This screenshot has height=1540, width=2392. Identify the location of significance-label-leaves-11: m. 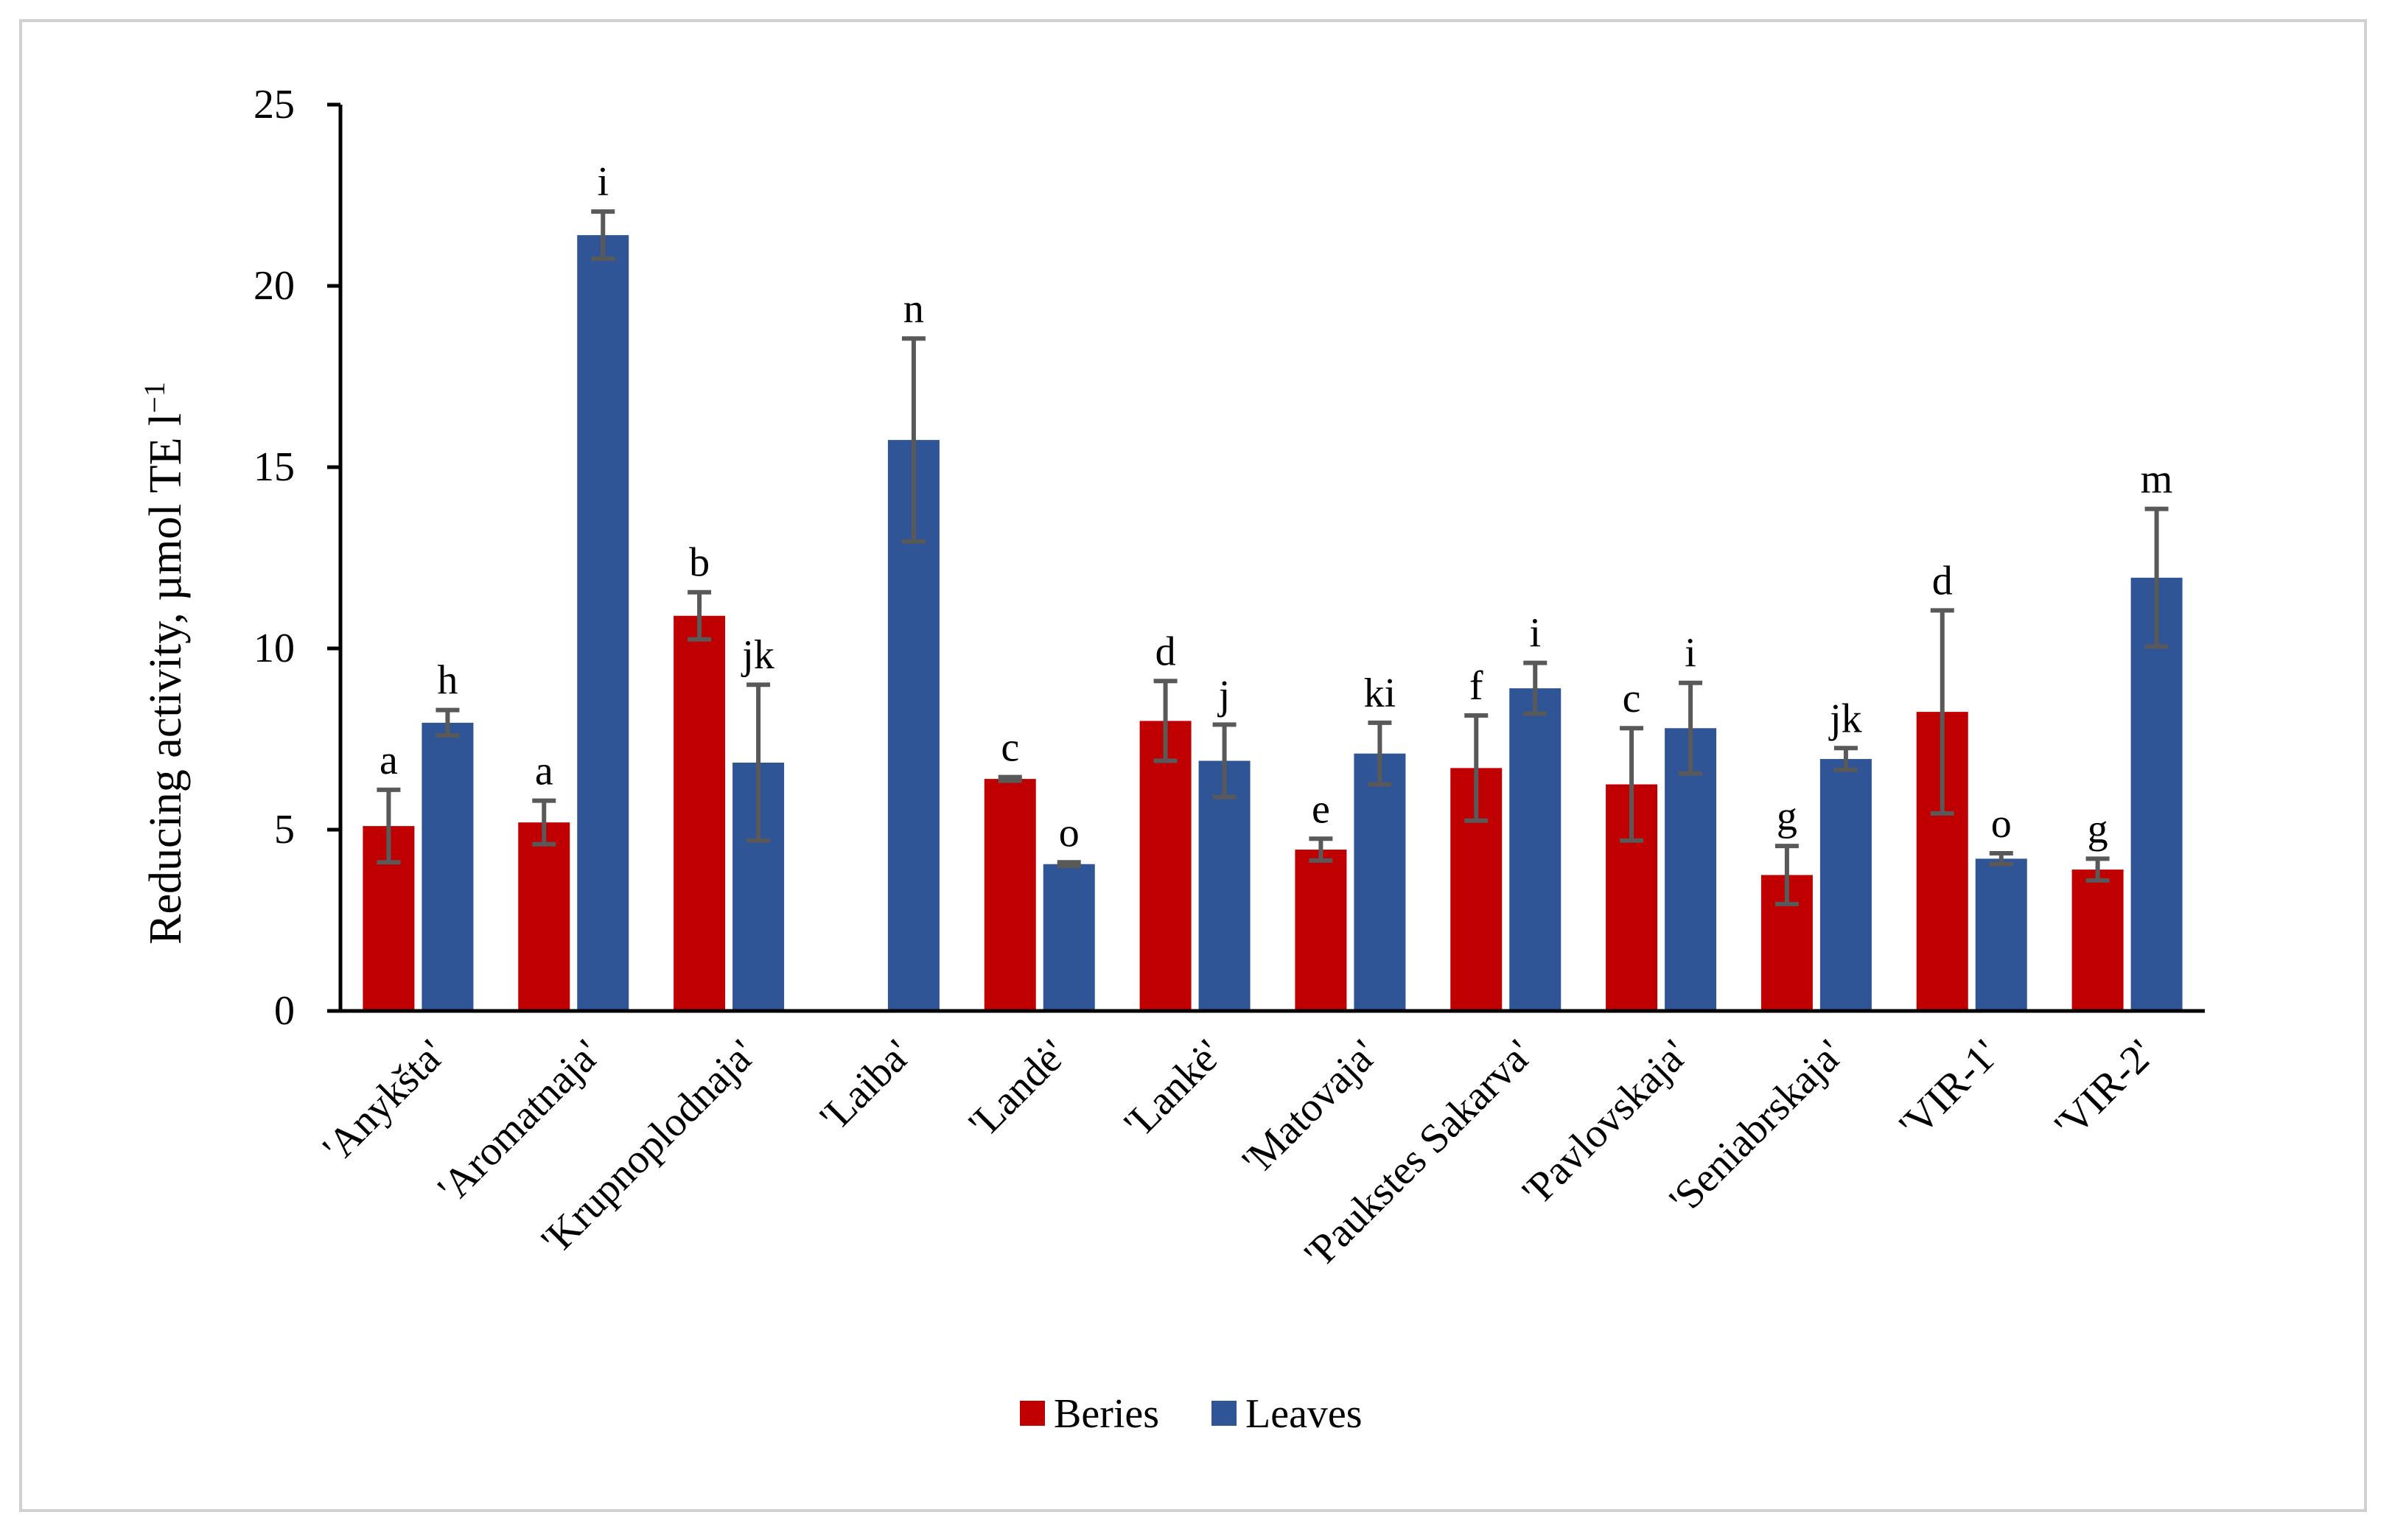
(2157, 480).